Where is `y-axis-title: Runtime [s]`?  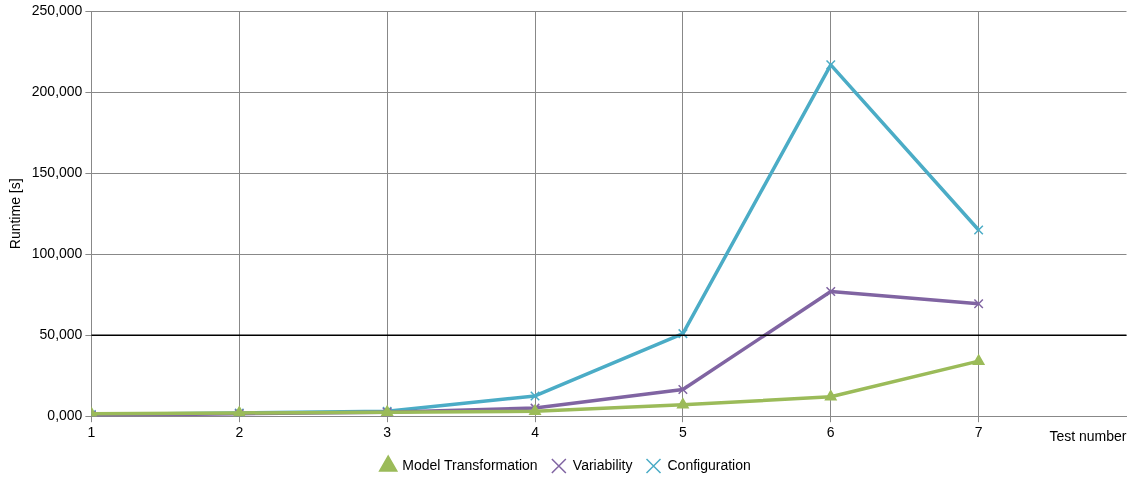 y-axis-title: Runtime [s] is located at coordinates (15, 214).